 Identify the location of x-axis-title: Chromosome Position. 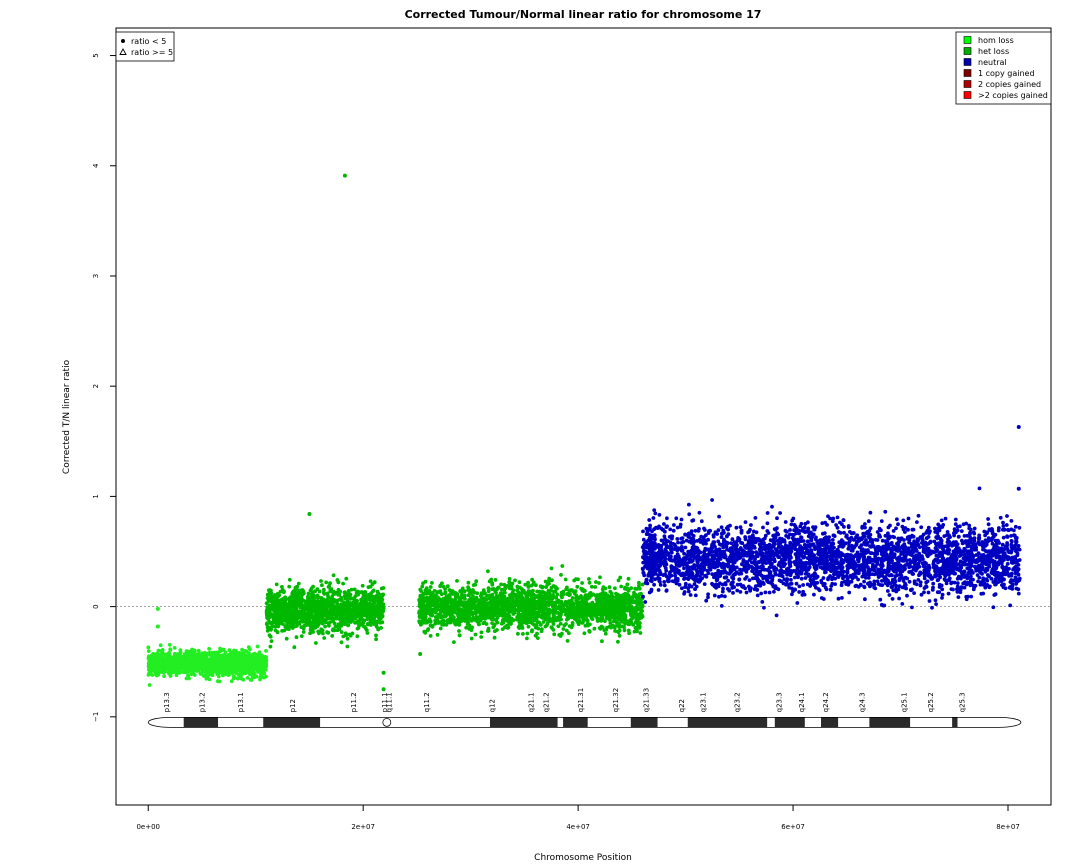
(583, 858).